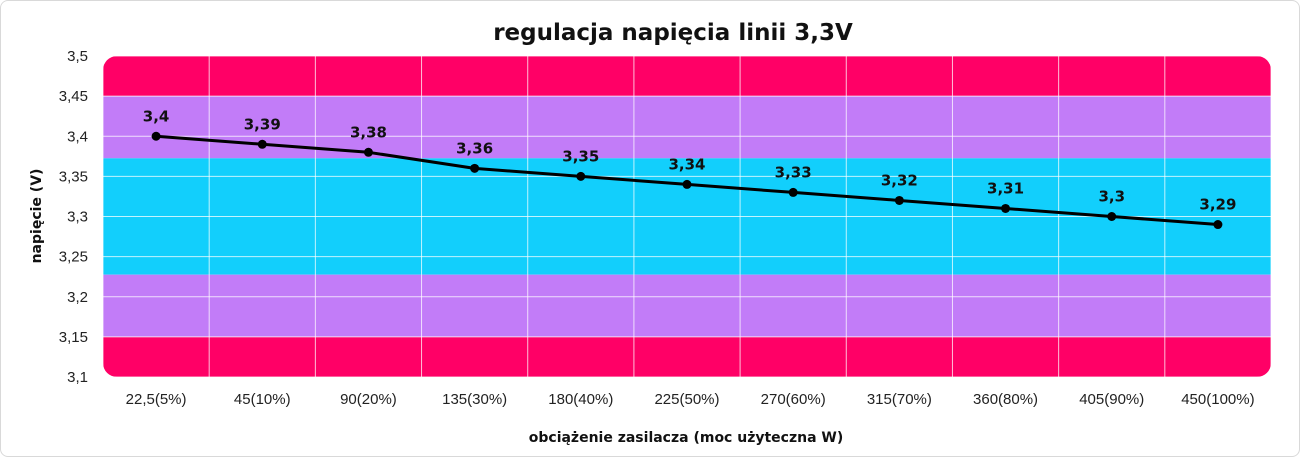  I want to click on data-label: 3,31, so click(1005, 188).